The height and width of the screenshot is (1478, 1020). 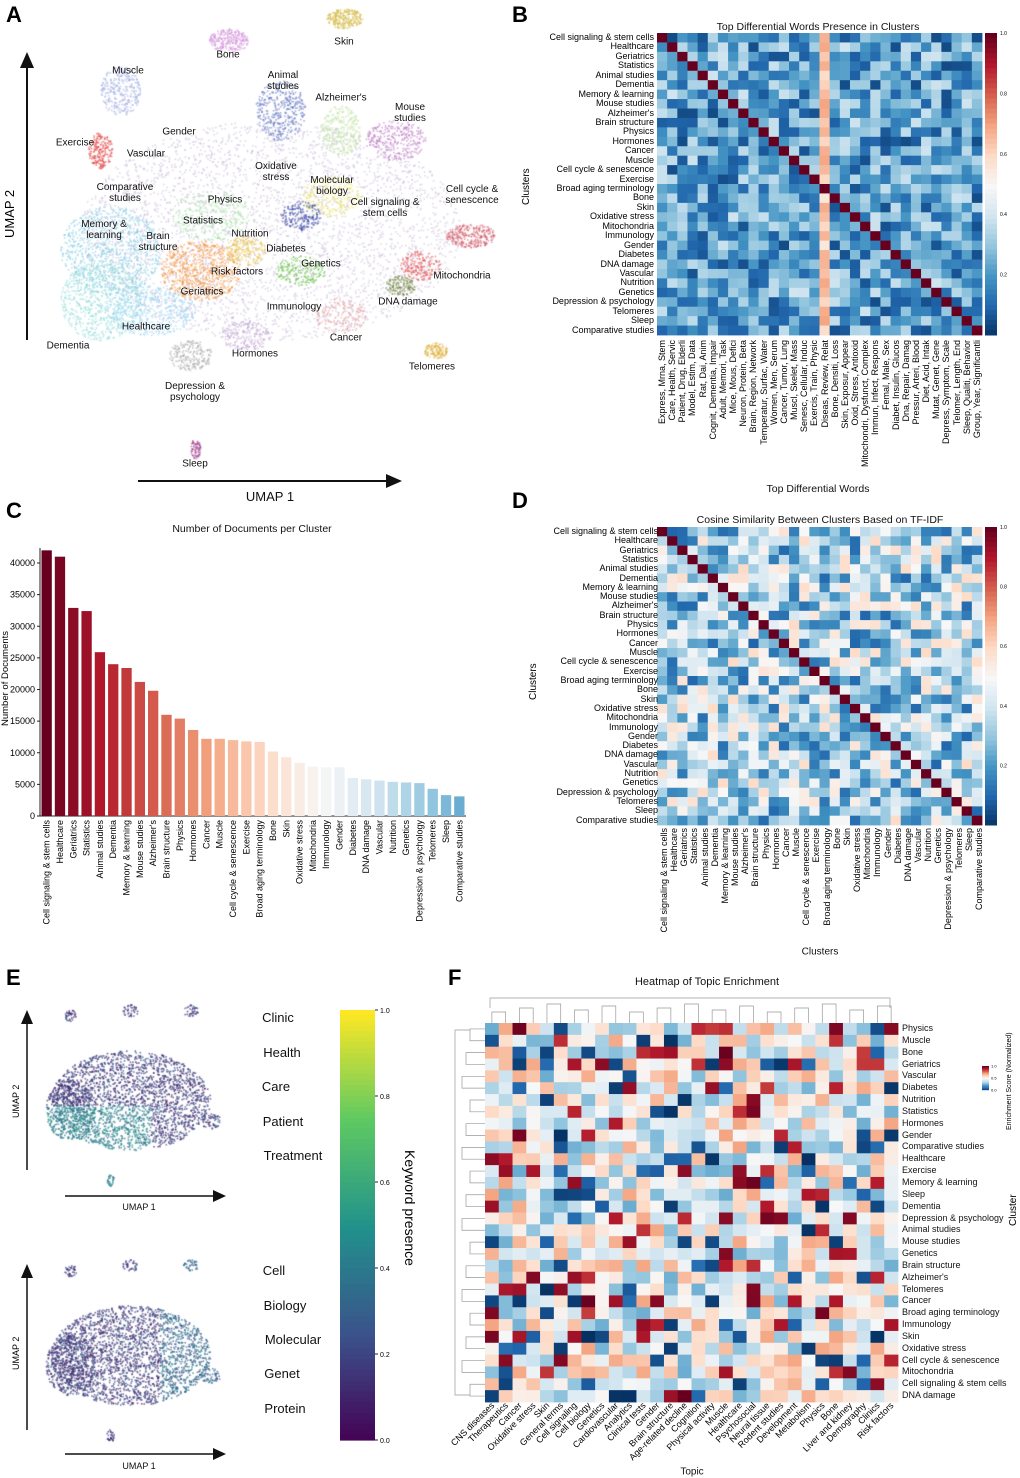 What do you see at coordinates (520, 14) in the screenshot?
I see `panel-label-b: B` at bounding box center [520, 14].